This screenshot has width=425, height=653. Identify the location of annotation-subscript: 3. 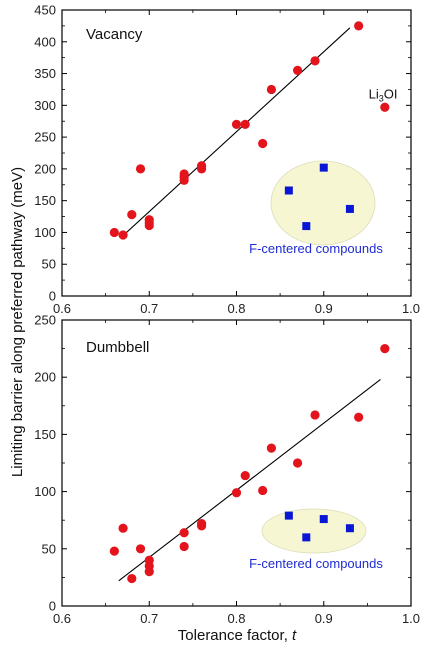
(381, 98).